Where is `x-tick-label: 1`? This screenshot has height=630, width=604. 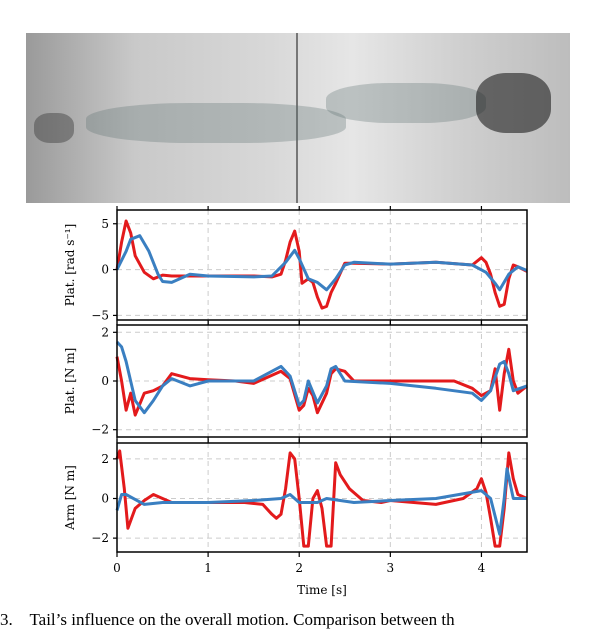 x-tick-label: 1 is located at coordinates (208, 568).